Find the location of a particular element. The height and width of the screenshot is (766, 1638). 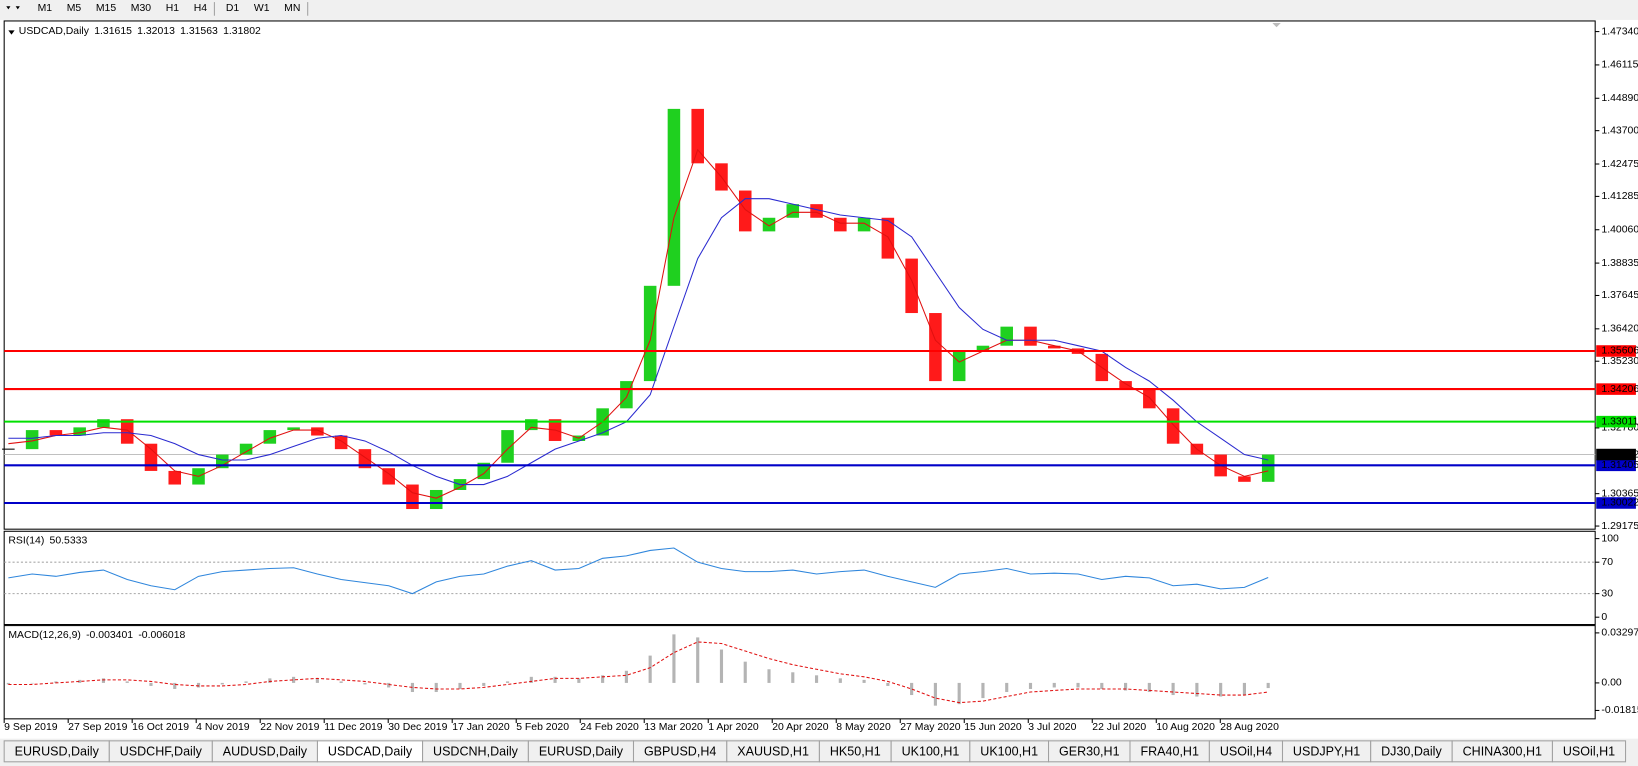

price-tick-label: 1.41285 is located at coordinates (1619, 196).